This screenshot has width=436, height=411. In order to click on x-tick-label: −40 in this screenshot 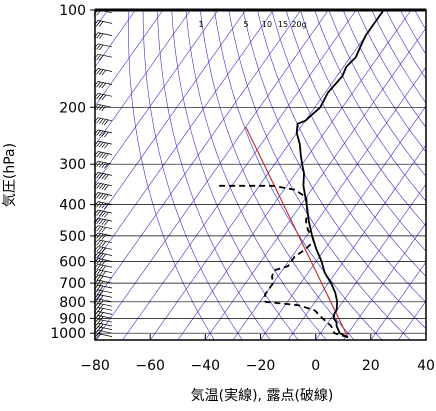, I will do `click(206, 366)`.